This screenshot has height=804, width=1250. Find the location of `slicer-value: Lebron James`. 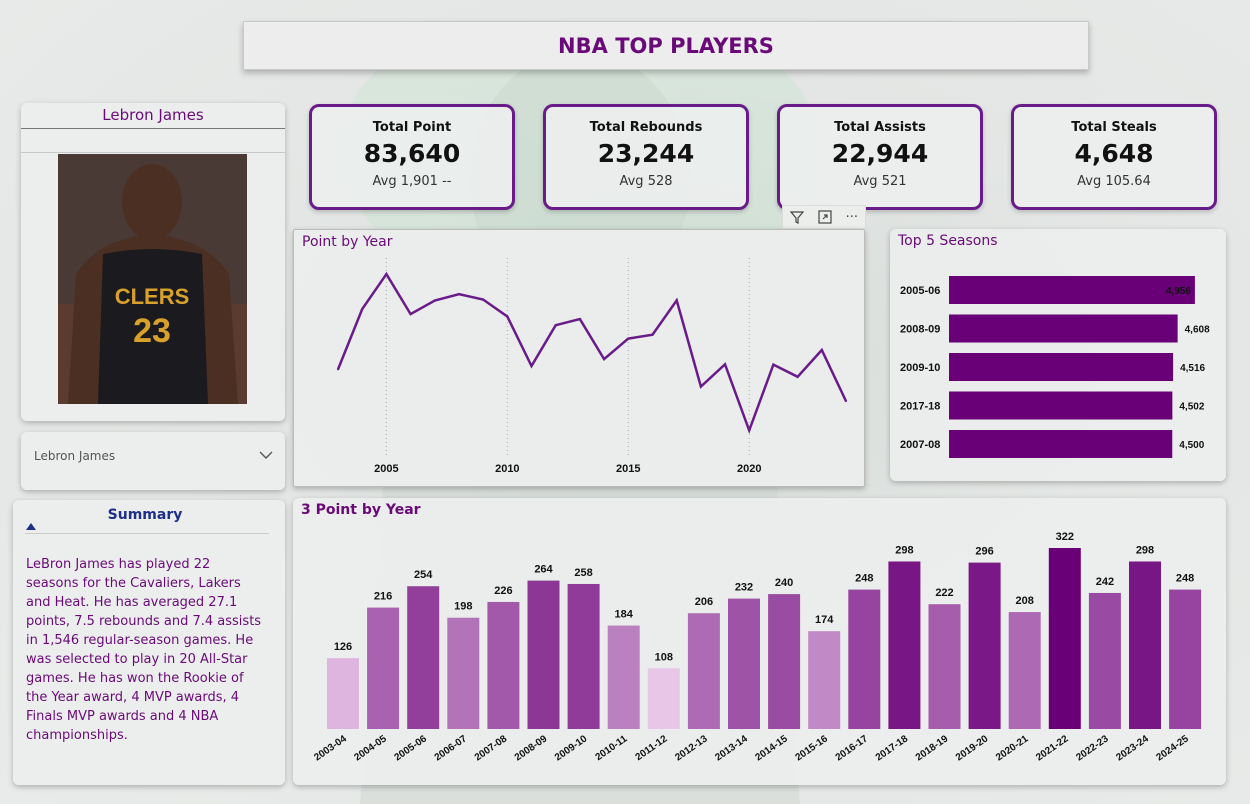

slicer-value: Lebron James is located at coordinates (75, 456).